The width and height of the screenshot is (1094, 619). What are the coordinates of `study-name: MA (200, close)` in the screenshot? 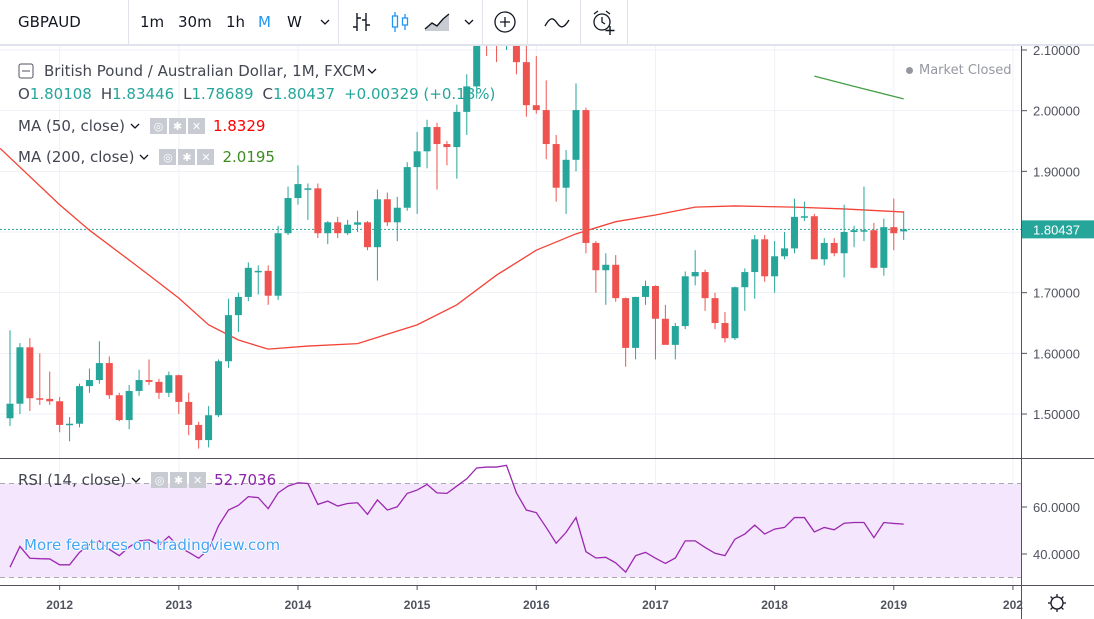 It's located at (76, 157).